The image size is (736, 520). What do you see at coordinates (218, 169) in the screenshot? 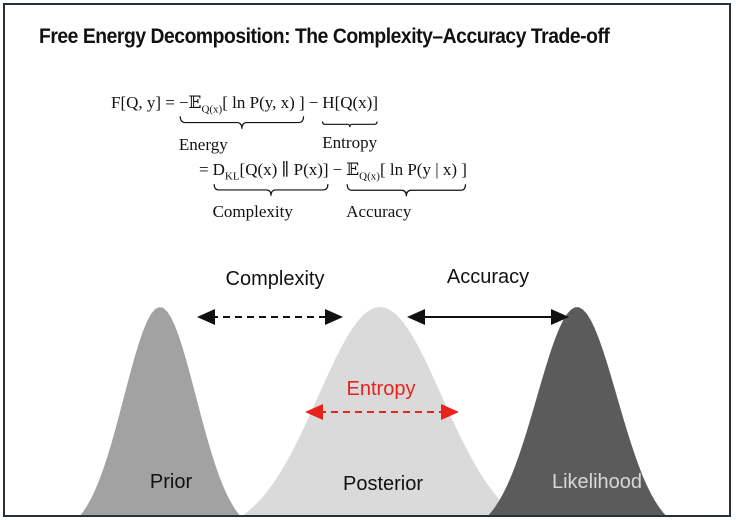
I see `term-main: D` at bounding box center [218, 169].